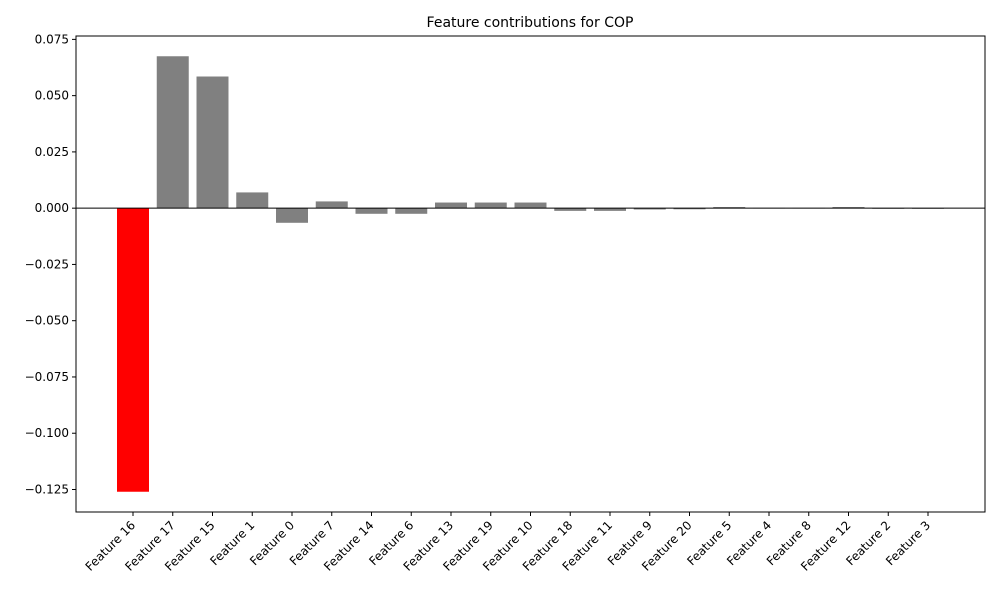 The width and height of the screenshot is (1000, 600). What do you see at coordinates (530, 23) in the screenshot?
I see `chart-title: Feature contributions for COP` at bounding box center [530, 23].